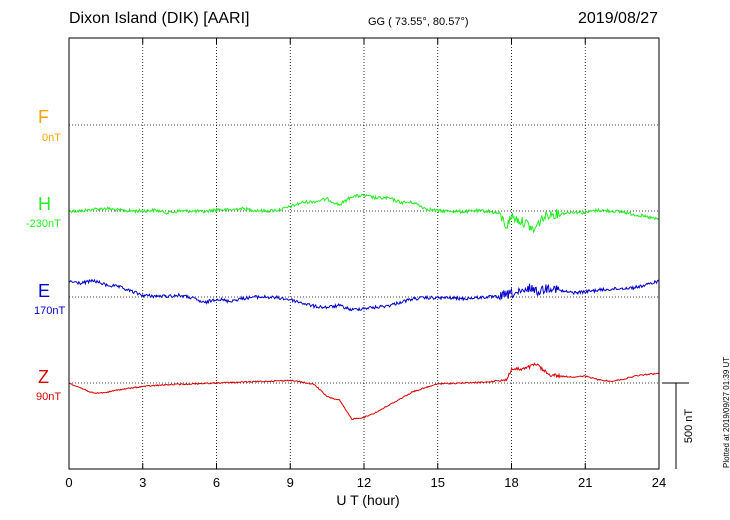 The image size is (730, 520). Describe the element at coordinates (43, 117) in the screenshot. I see `component-letter-f: F` at that location.